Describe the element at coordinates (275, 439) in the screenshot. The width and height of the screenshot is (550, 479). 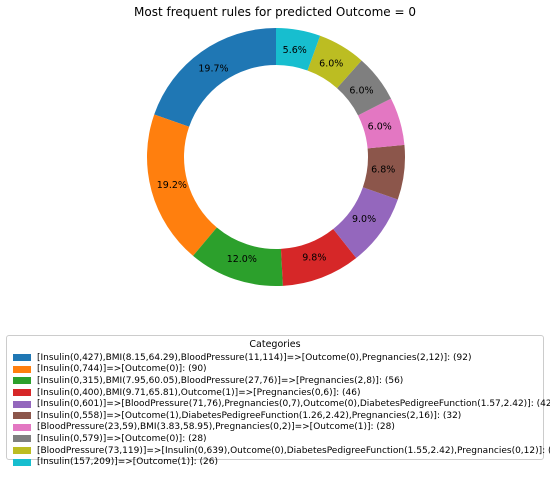
I see `legend-entry-8: [Insulin(0,579)]=>[Outcome(0)]: (28)` at that location.